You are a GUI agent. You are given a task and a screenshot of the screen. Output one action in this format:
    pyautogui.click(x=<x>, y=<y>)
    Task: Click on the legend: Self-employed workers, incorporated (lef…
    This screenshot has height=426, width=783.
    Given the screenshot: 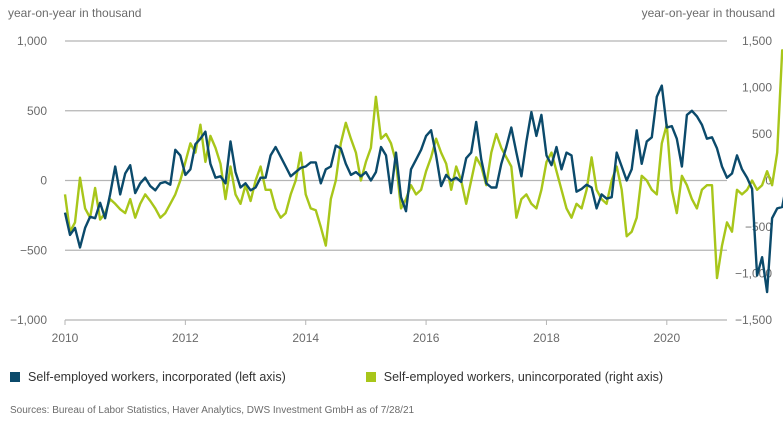 What is the action you would take?
    pyautogui.click(x=336, y=377)
    